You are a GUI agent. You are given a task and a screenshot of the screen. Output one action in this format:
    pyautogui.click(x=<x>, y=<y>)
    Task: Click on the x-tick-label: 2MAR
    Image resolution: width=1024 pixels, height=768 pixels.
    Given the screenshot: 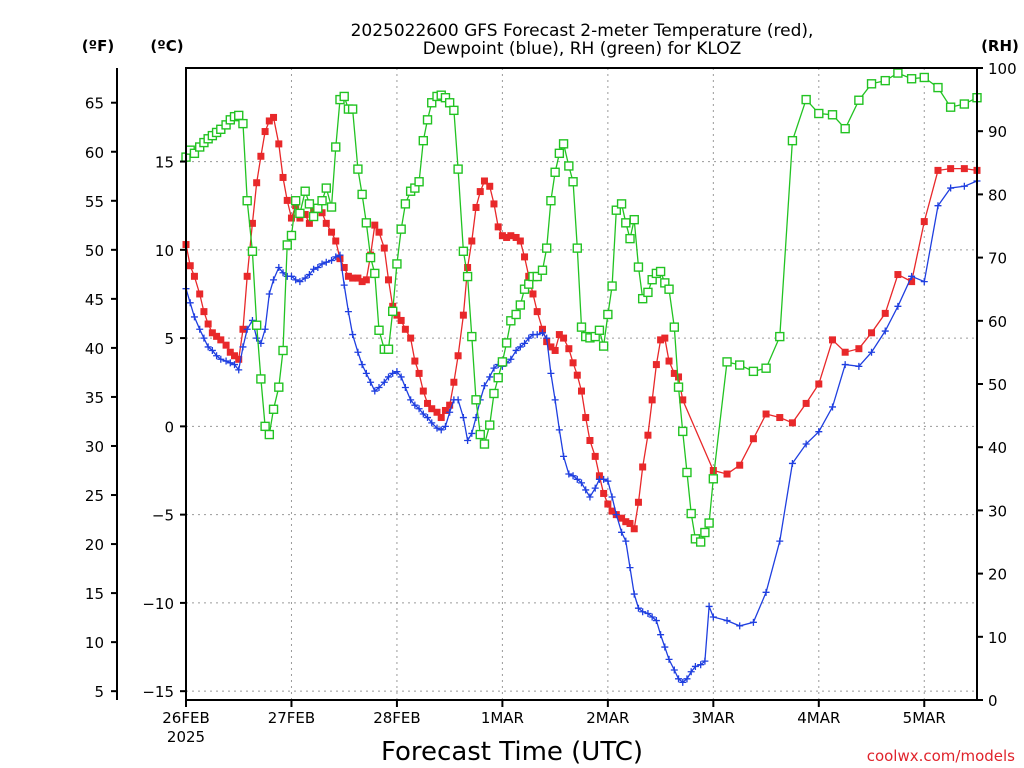 What is the action you would take?
    pyautogui.click(x=607, y=718)
    